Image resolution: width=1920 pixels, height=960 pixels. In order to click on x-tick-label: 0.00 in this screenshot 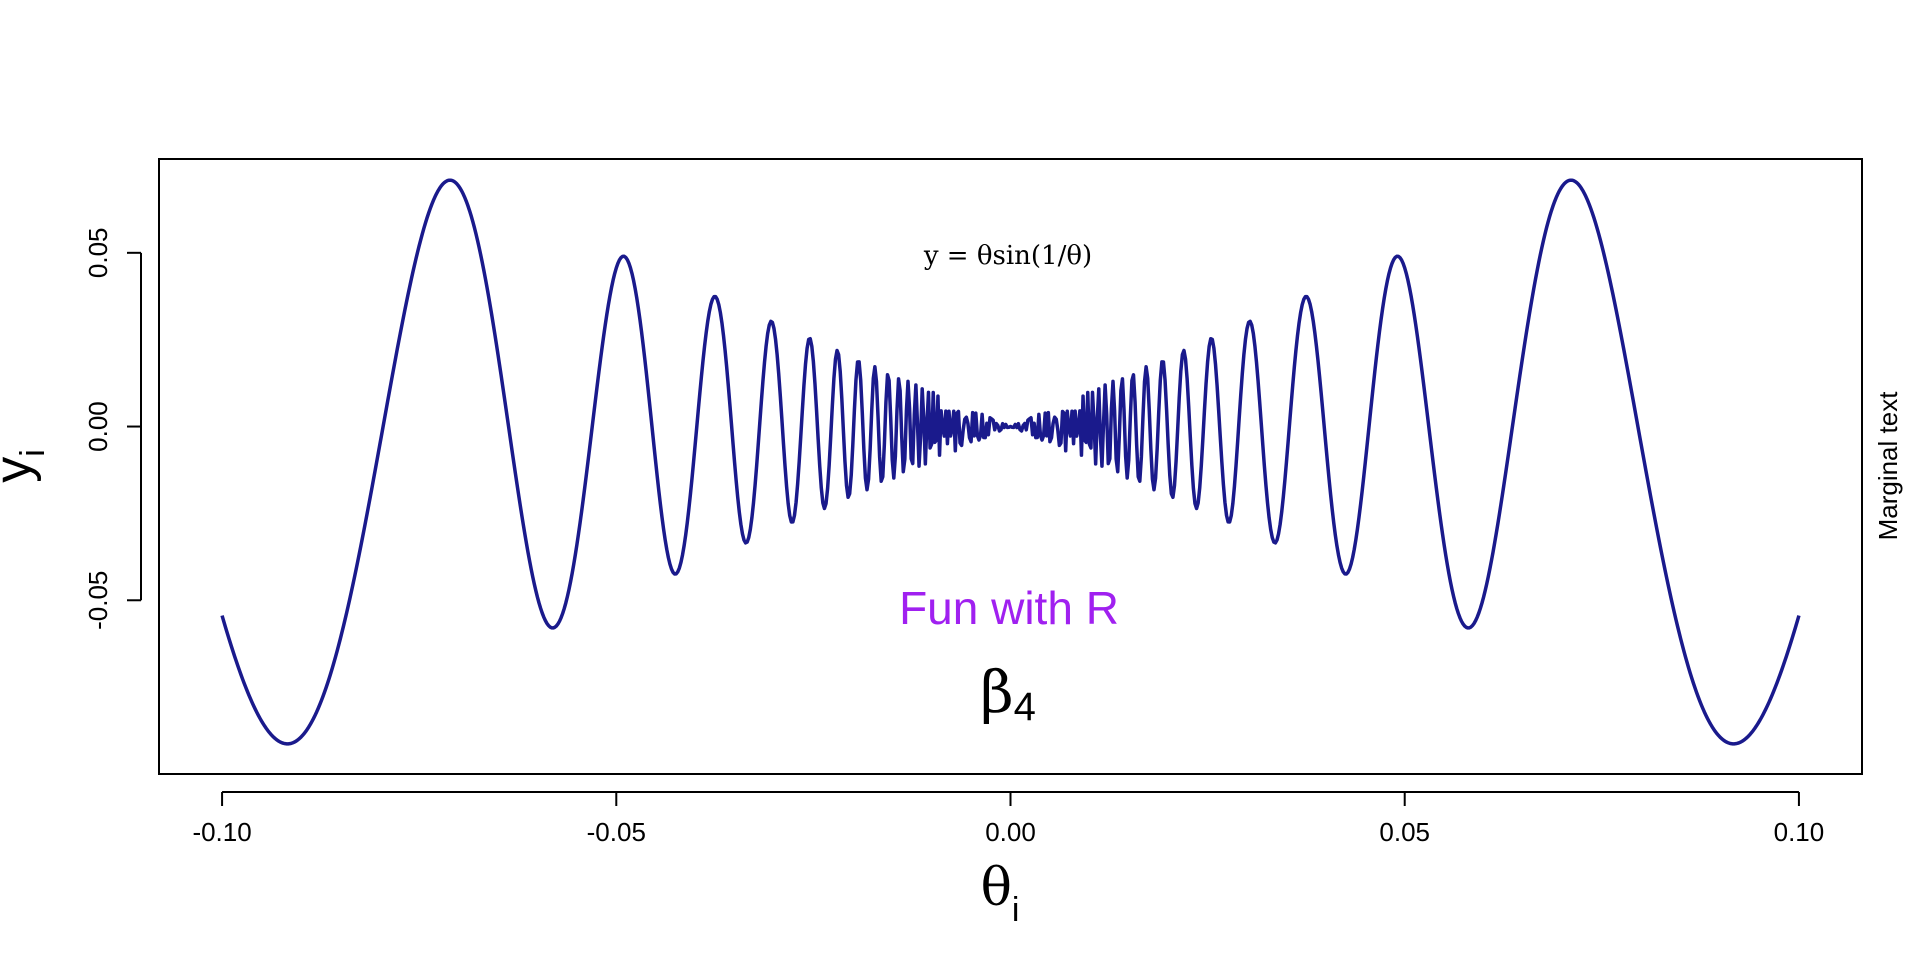, I will do `click(1010, 832)`.